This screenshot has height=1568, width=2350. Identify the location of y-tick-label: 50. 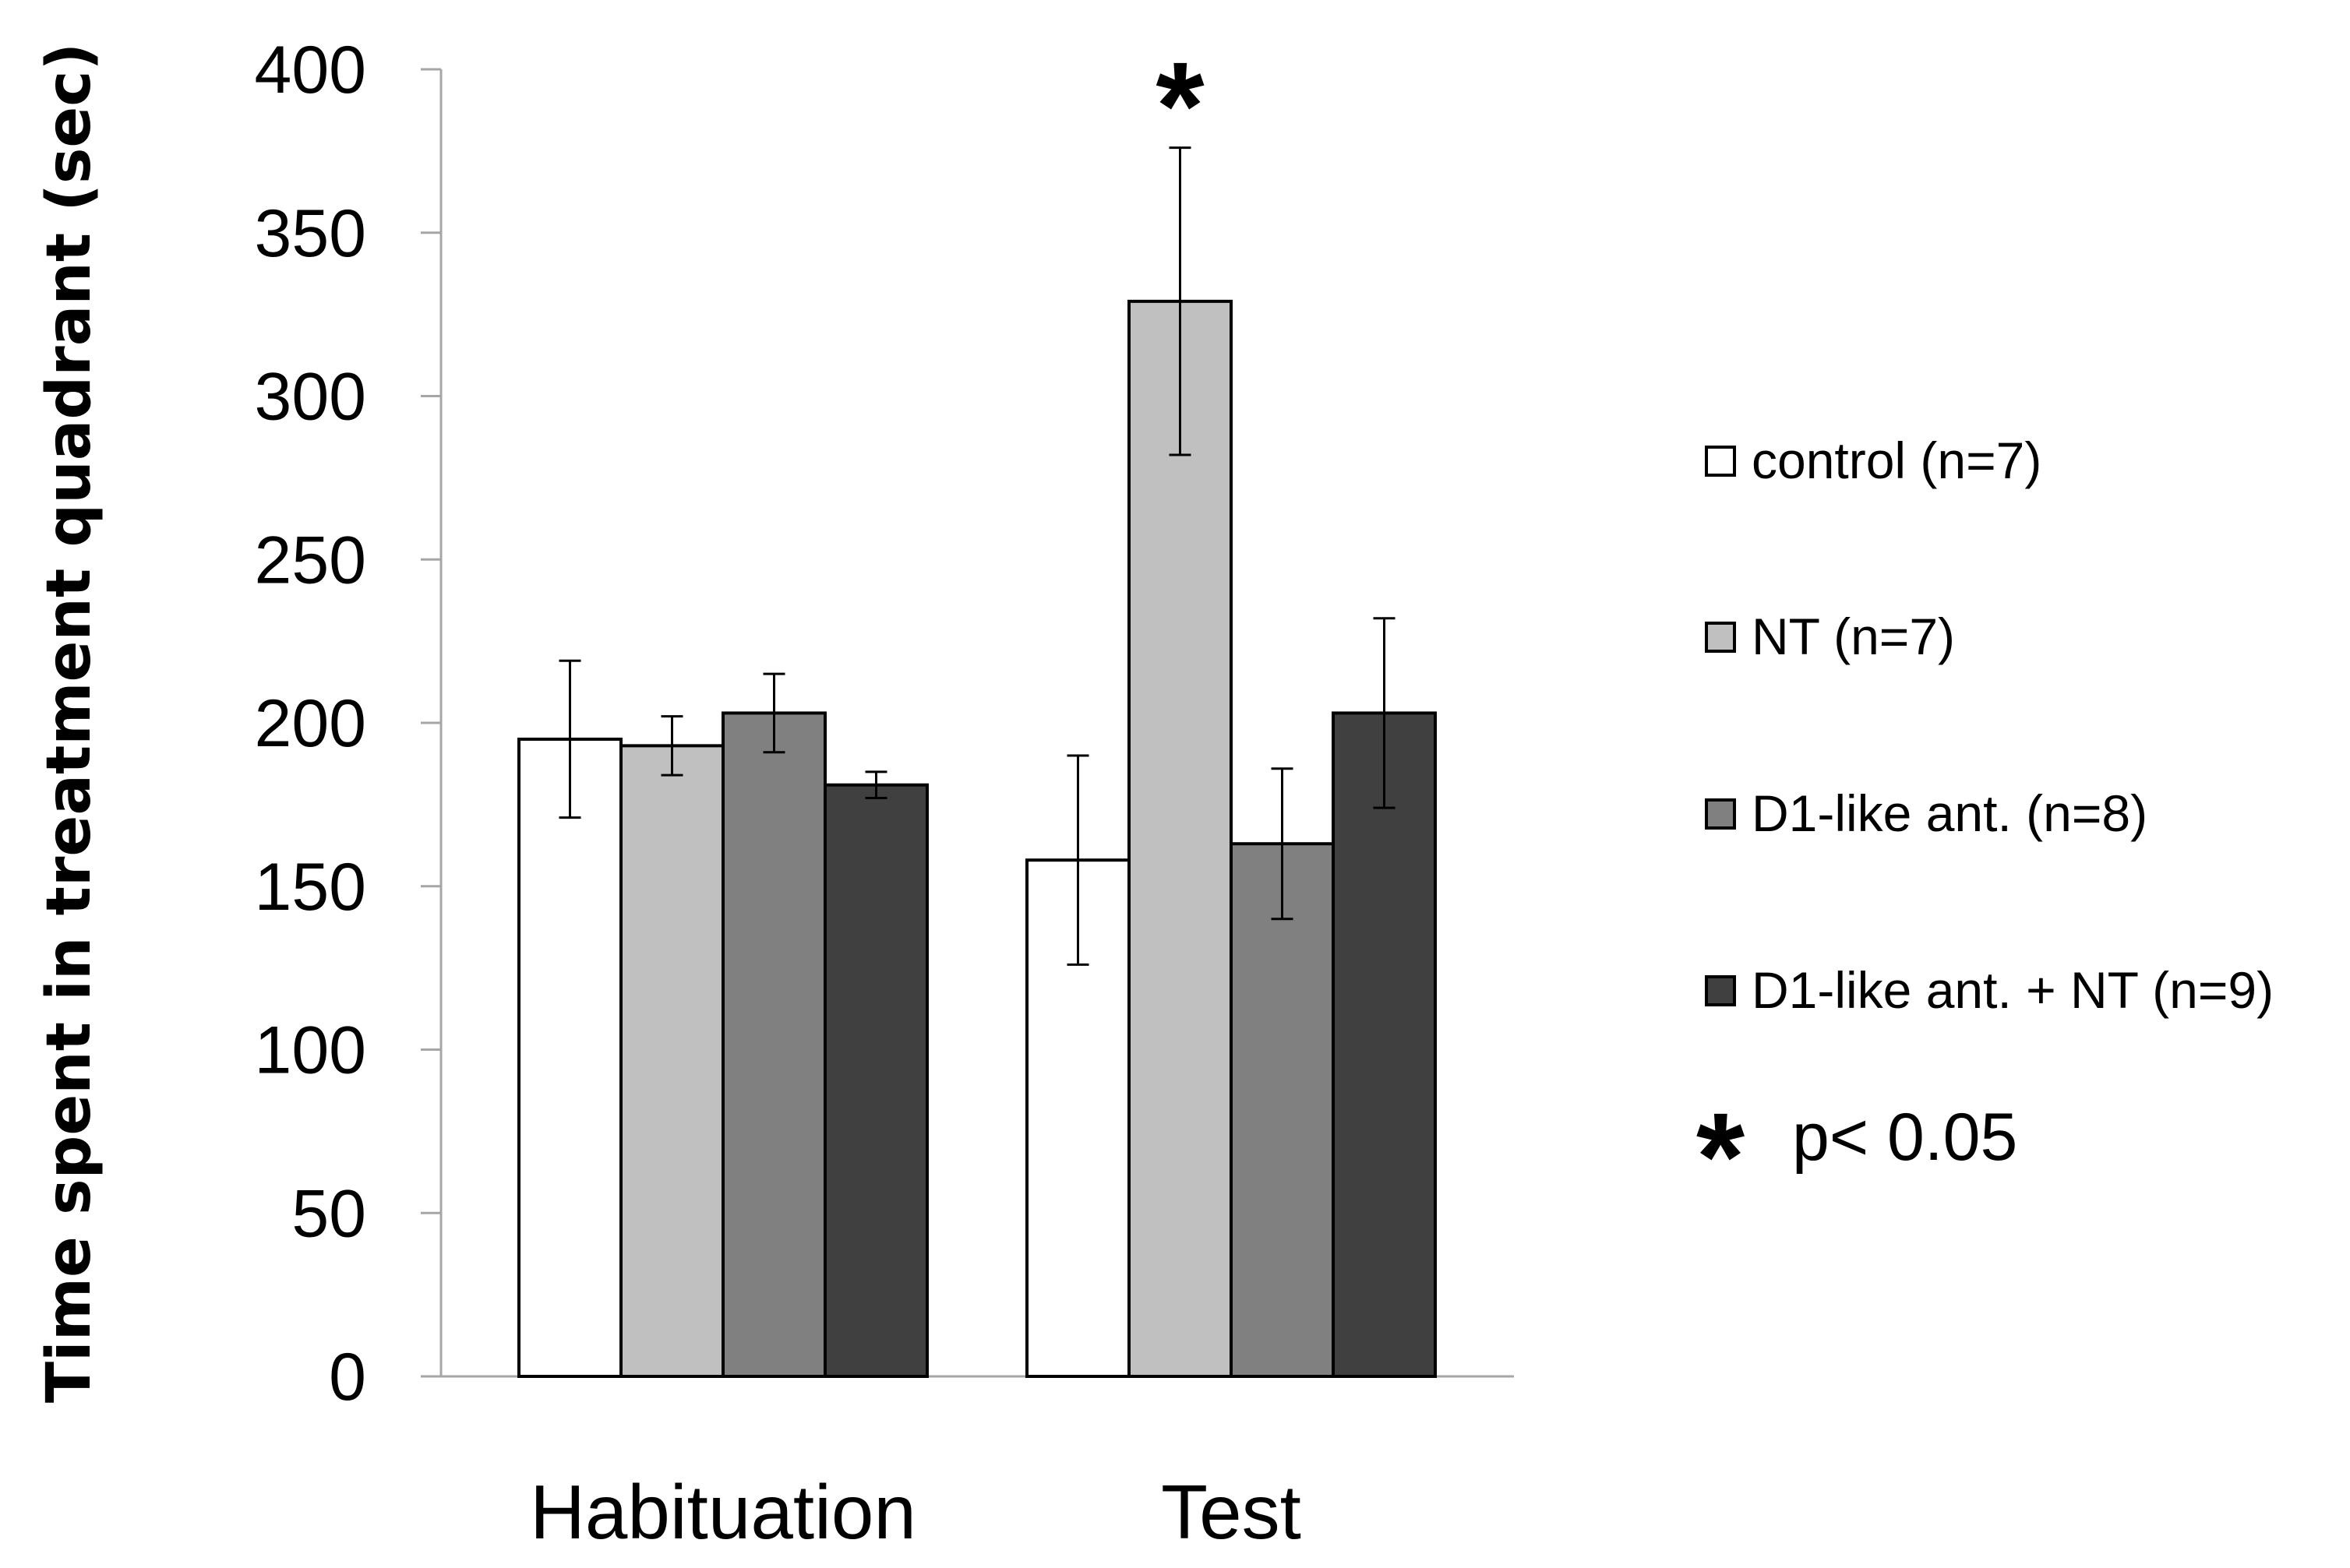
(328, 1214).